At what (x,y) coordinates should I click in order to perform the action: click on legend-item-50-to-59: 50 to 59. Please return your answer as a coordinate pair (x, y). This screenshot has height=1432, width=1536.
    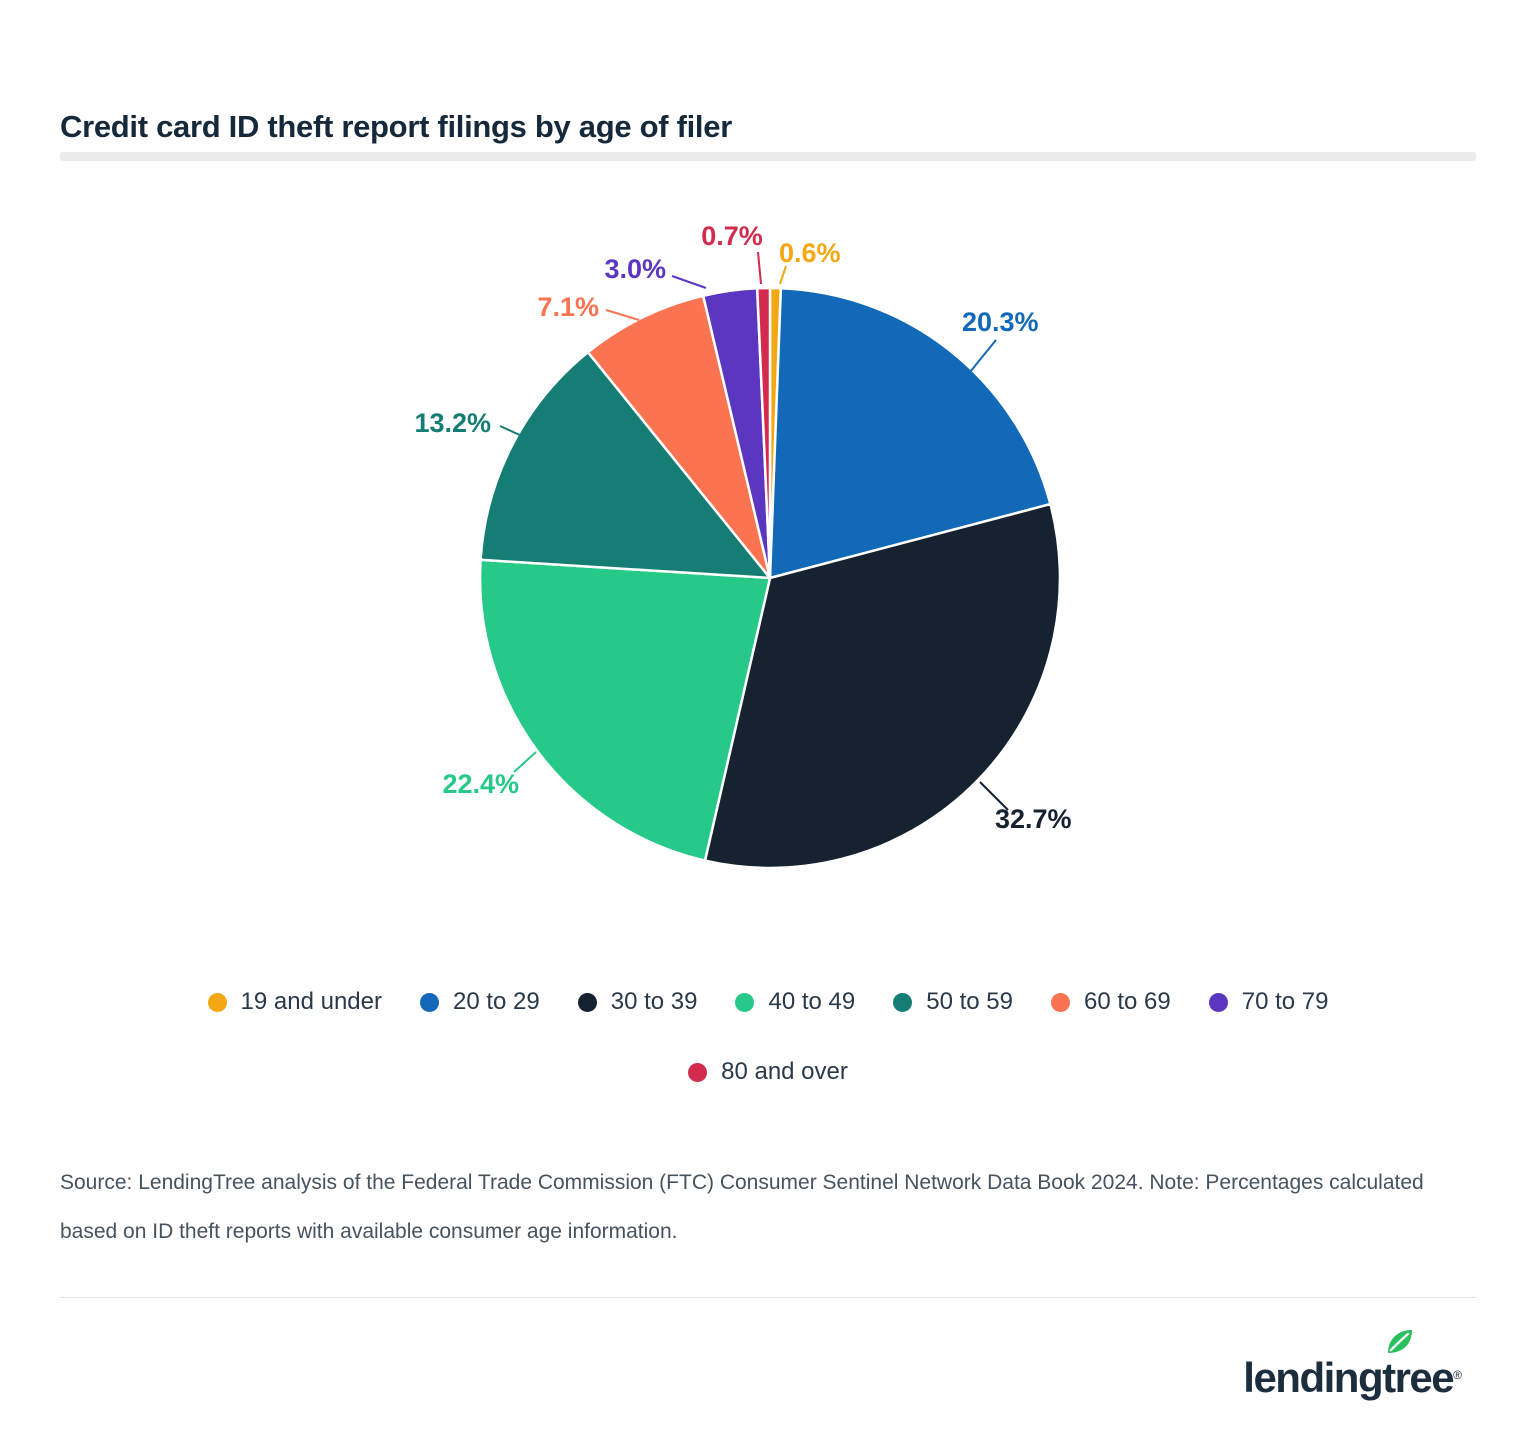
    Looking at the image, I should click on (953, 1002).